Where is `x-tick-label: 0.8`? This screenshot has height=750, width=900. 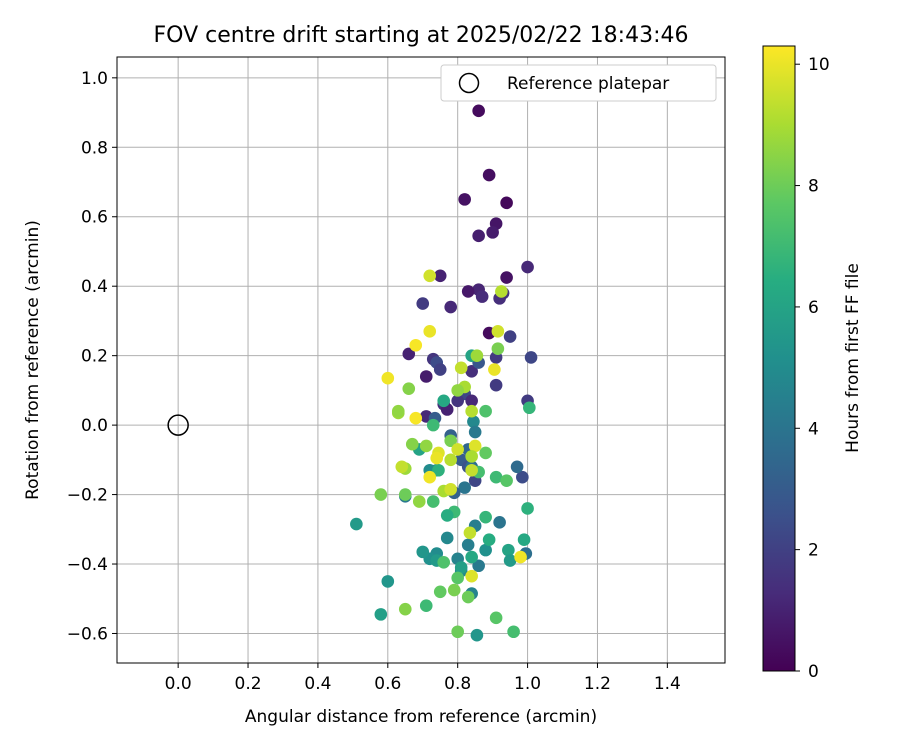 x-tick-label: 0.8 is located at coordinates (457, 684).